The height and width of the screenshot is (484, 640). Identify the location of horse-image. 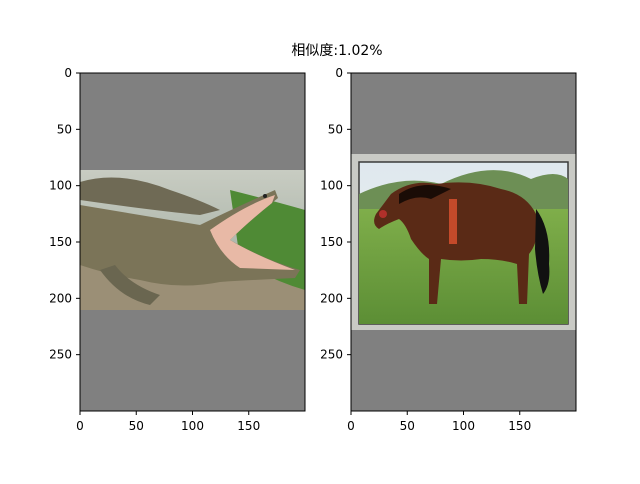
(463, 242).